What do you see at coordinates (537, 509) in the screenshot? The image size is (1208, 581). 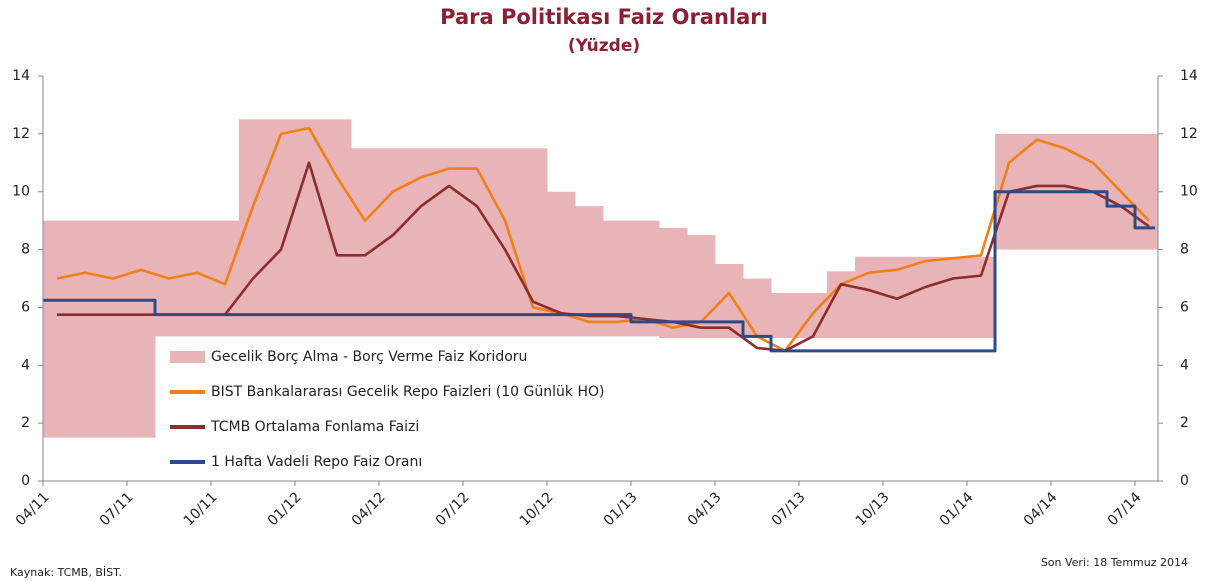 I see `x-tick-label: 10/12` at bounding box center [537, 509].